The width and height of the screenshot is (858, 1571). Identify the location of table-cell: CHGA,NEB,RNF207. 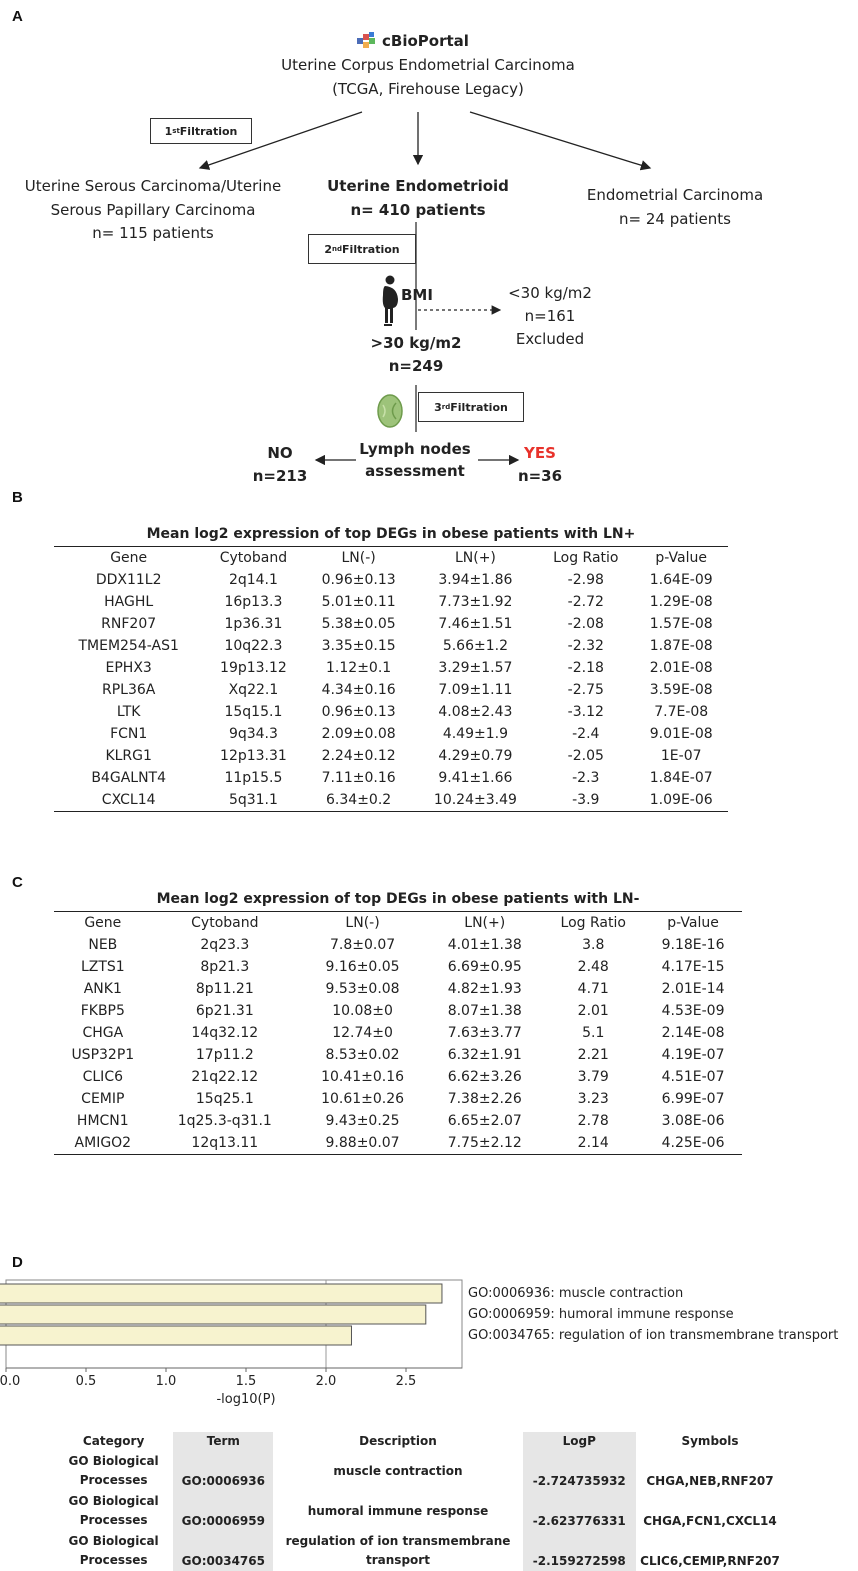
(710, 1481).